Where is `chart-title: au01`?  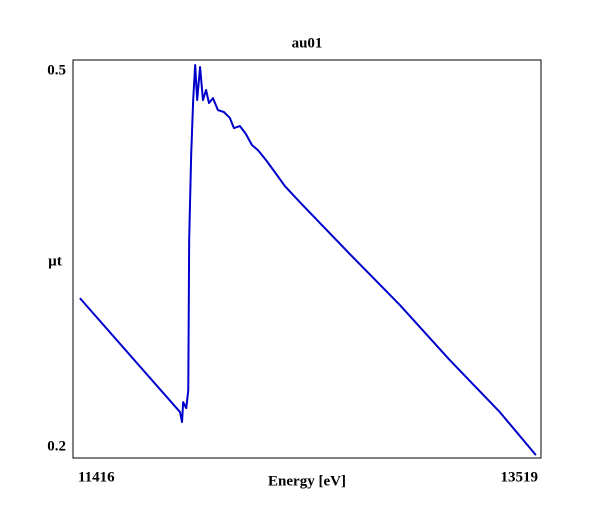 chart-title: au01 is located at coordinates (307, 43).